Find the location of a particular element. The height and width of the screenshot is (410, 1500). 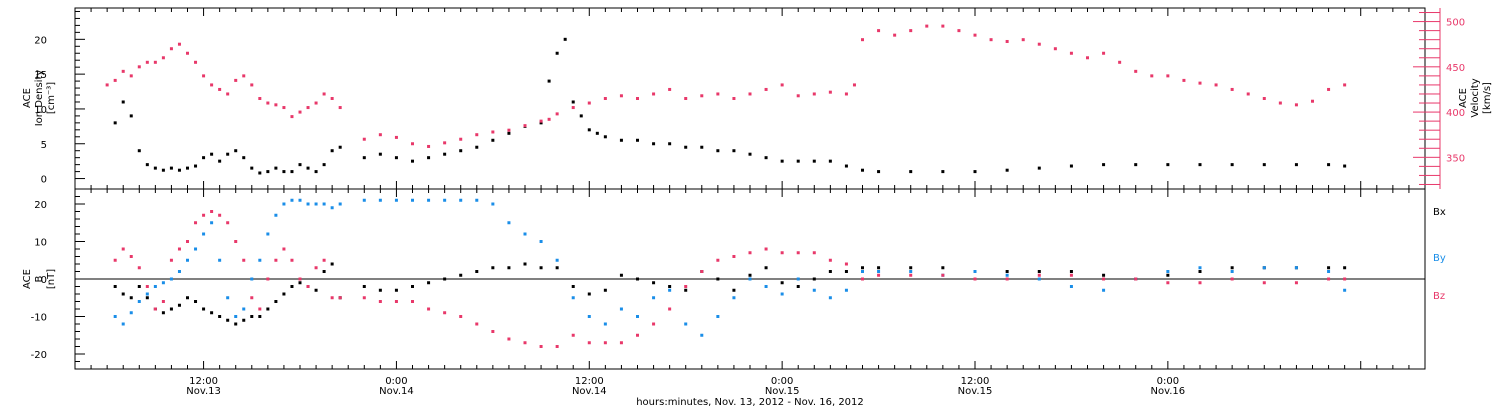

top-right-ylabel-line-3: [km/s] is located at coordinates (1487, 98).